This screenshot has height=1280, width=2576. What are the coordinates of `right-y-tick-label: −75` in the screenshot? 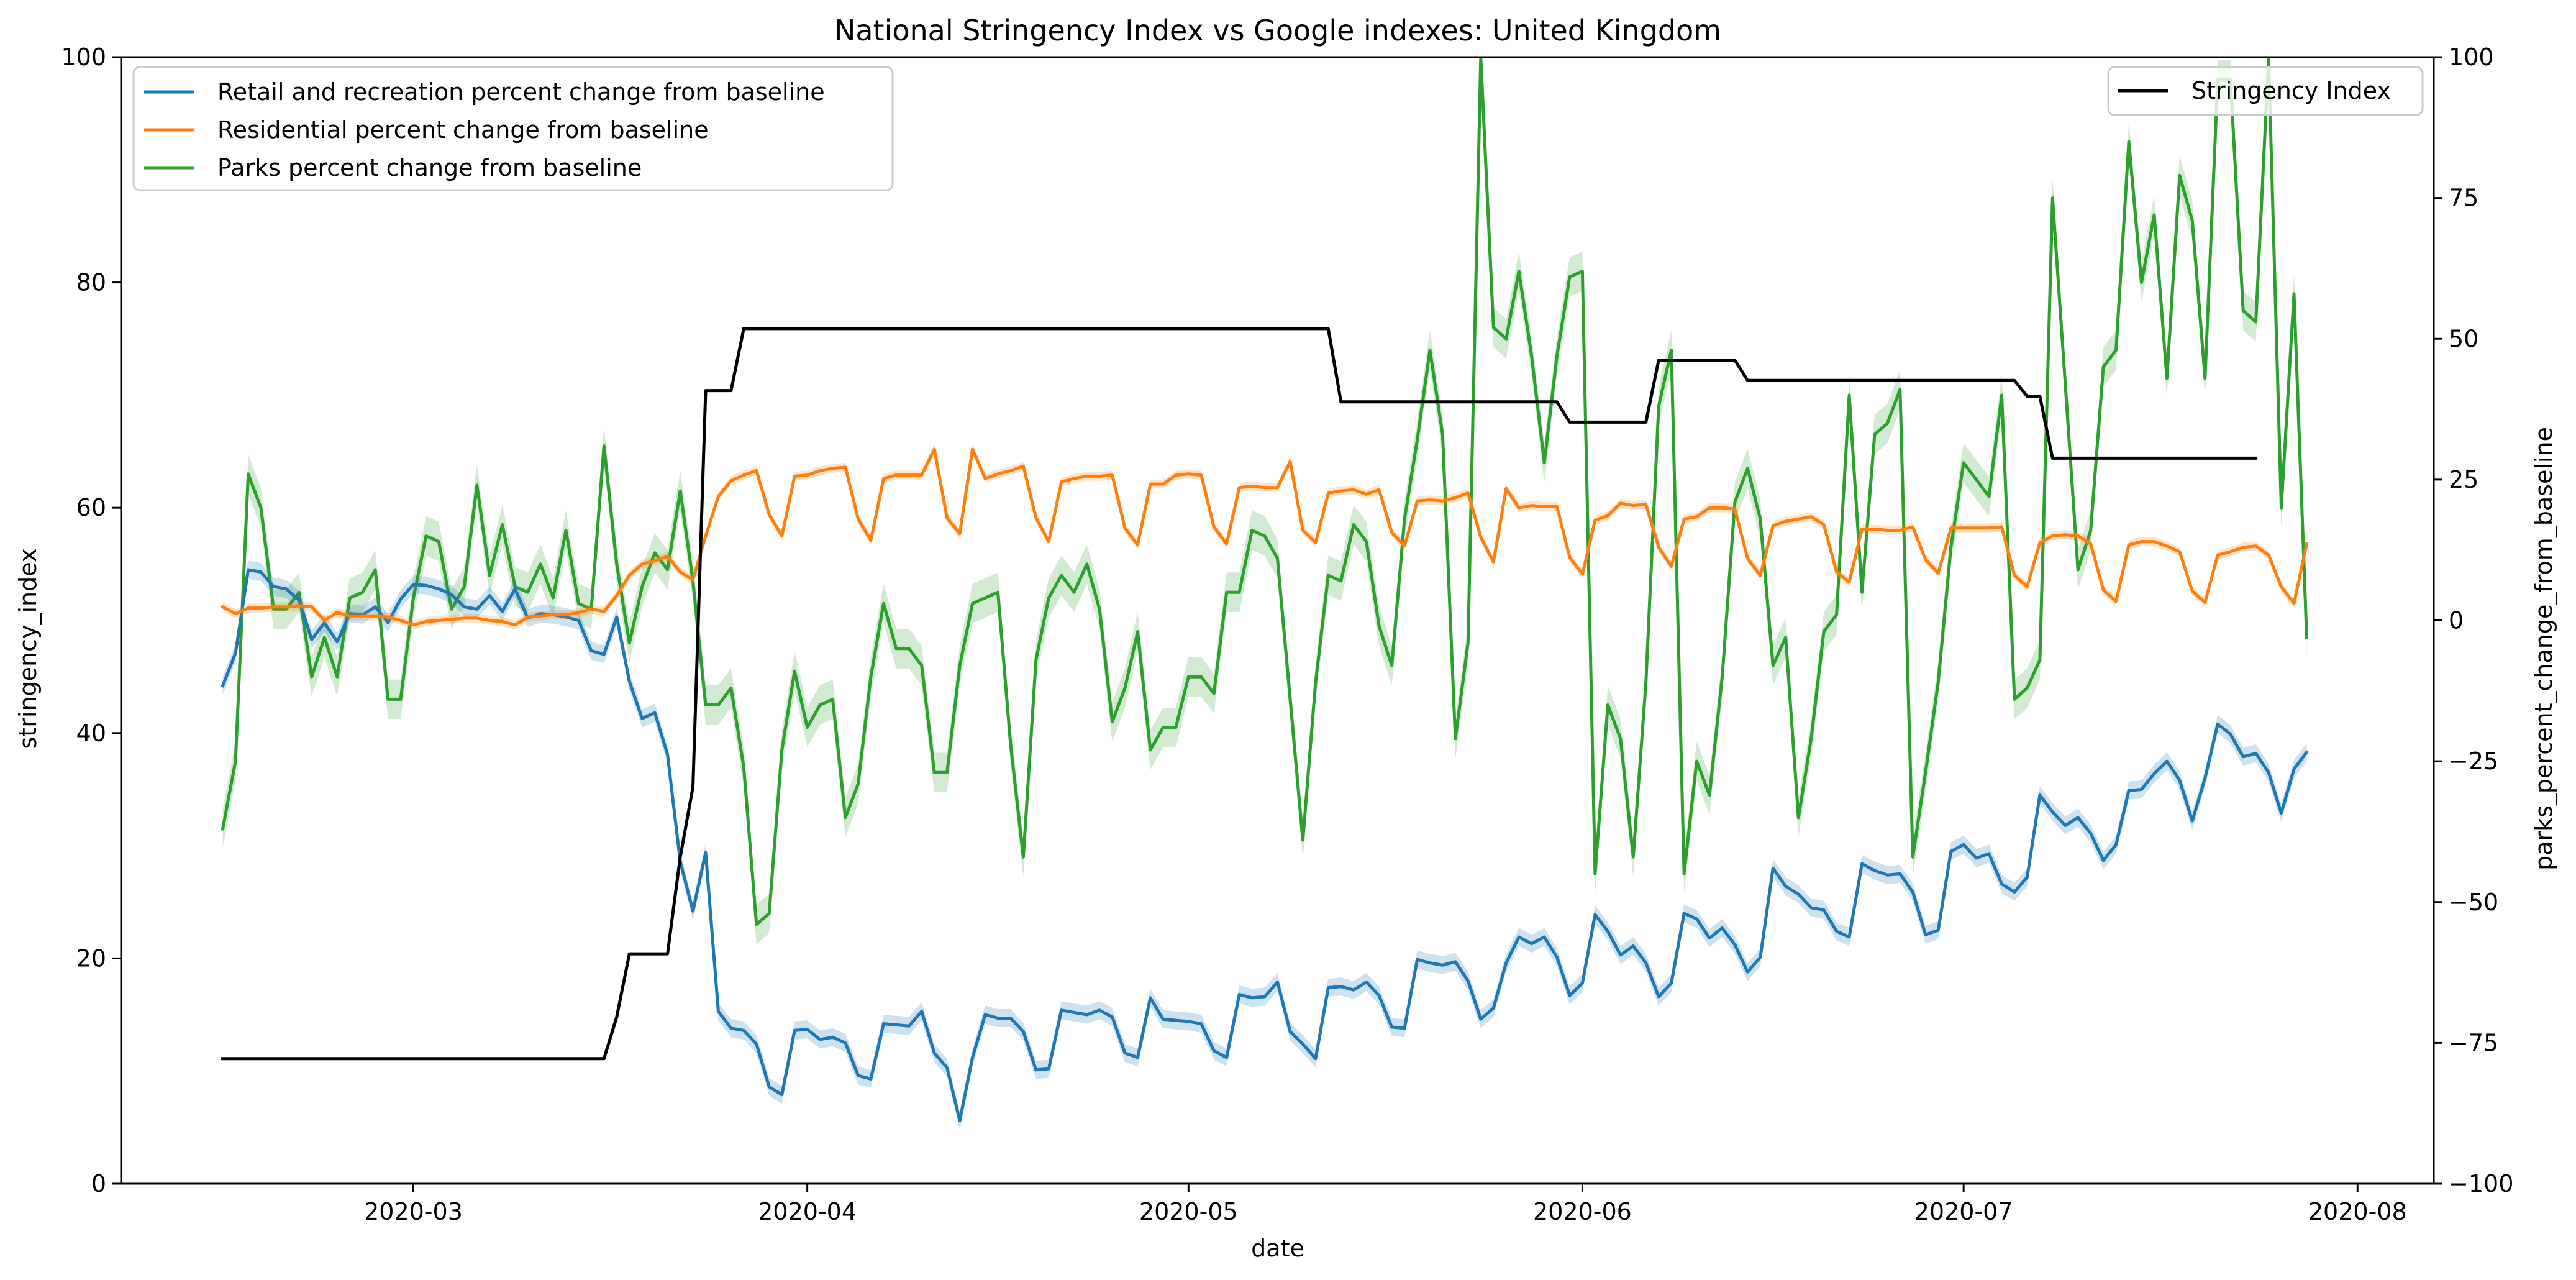 It's located at (2473, 1042).